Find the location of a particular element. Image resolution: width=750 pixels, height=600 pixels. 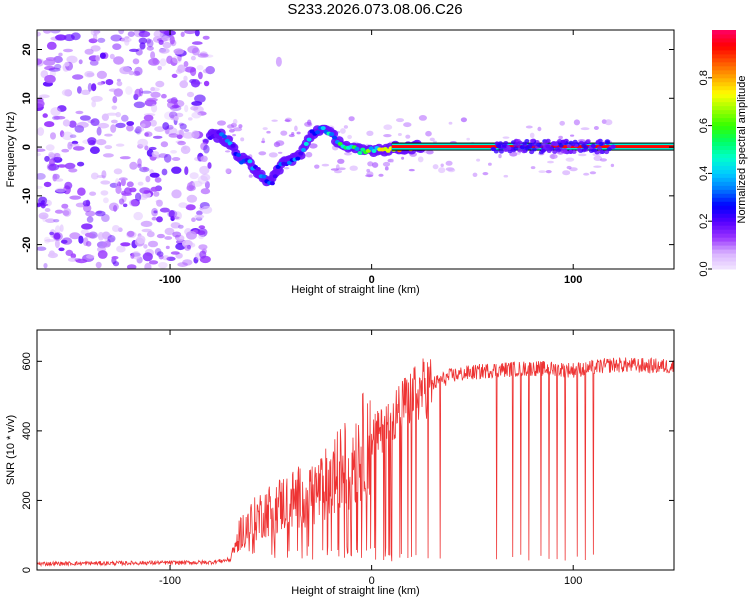

y-tick-label: 400 is located at coordinates (27, 431).